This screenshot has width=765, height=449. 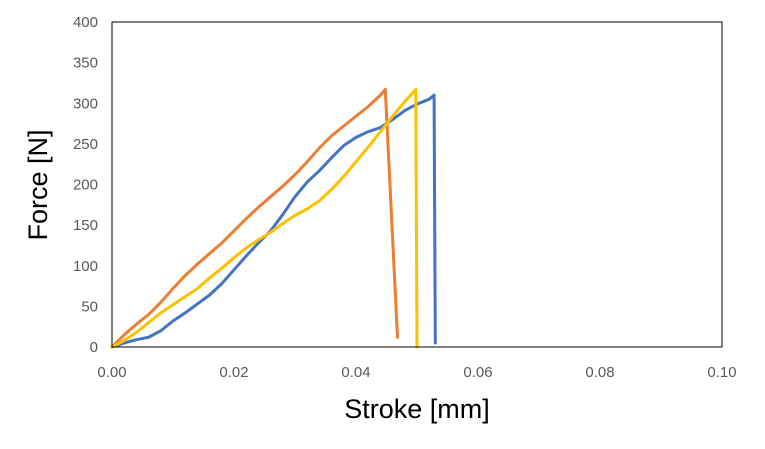 I want to click on y-axis-title: Force [N], so click(x=38, y=184).